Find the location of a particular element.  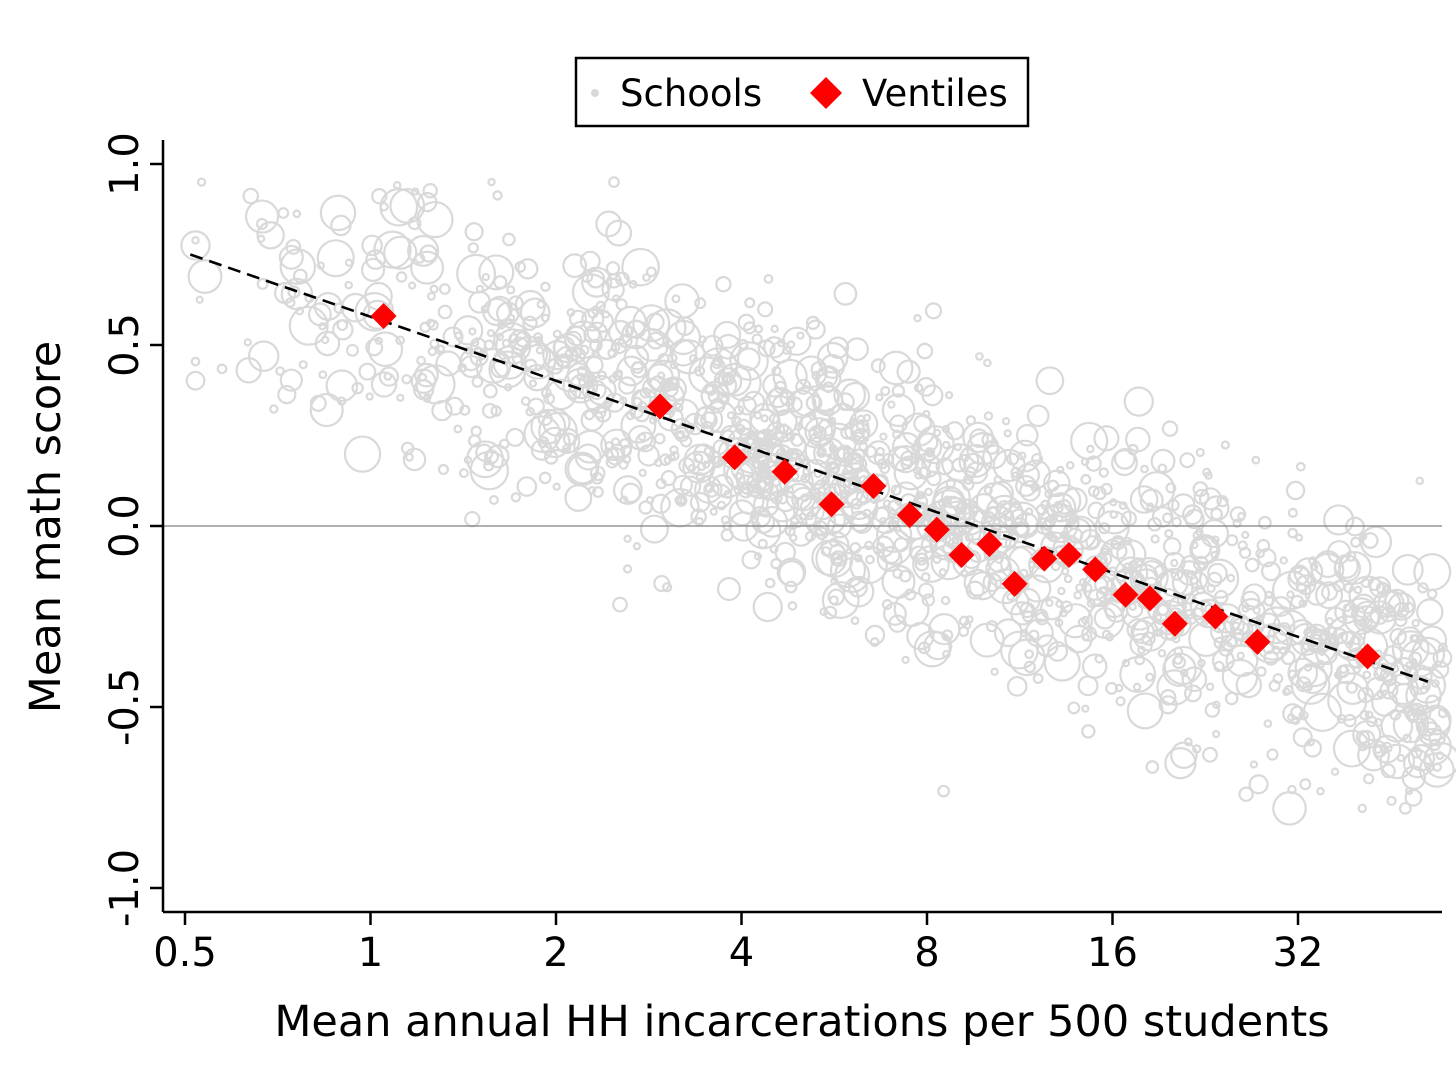

x-tick-label: 1 is located at coordinates (370, 953).